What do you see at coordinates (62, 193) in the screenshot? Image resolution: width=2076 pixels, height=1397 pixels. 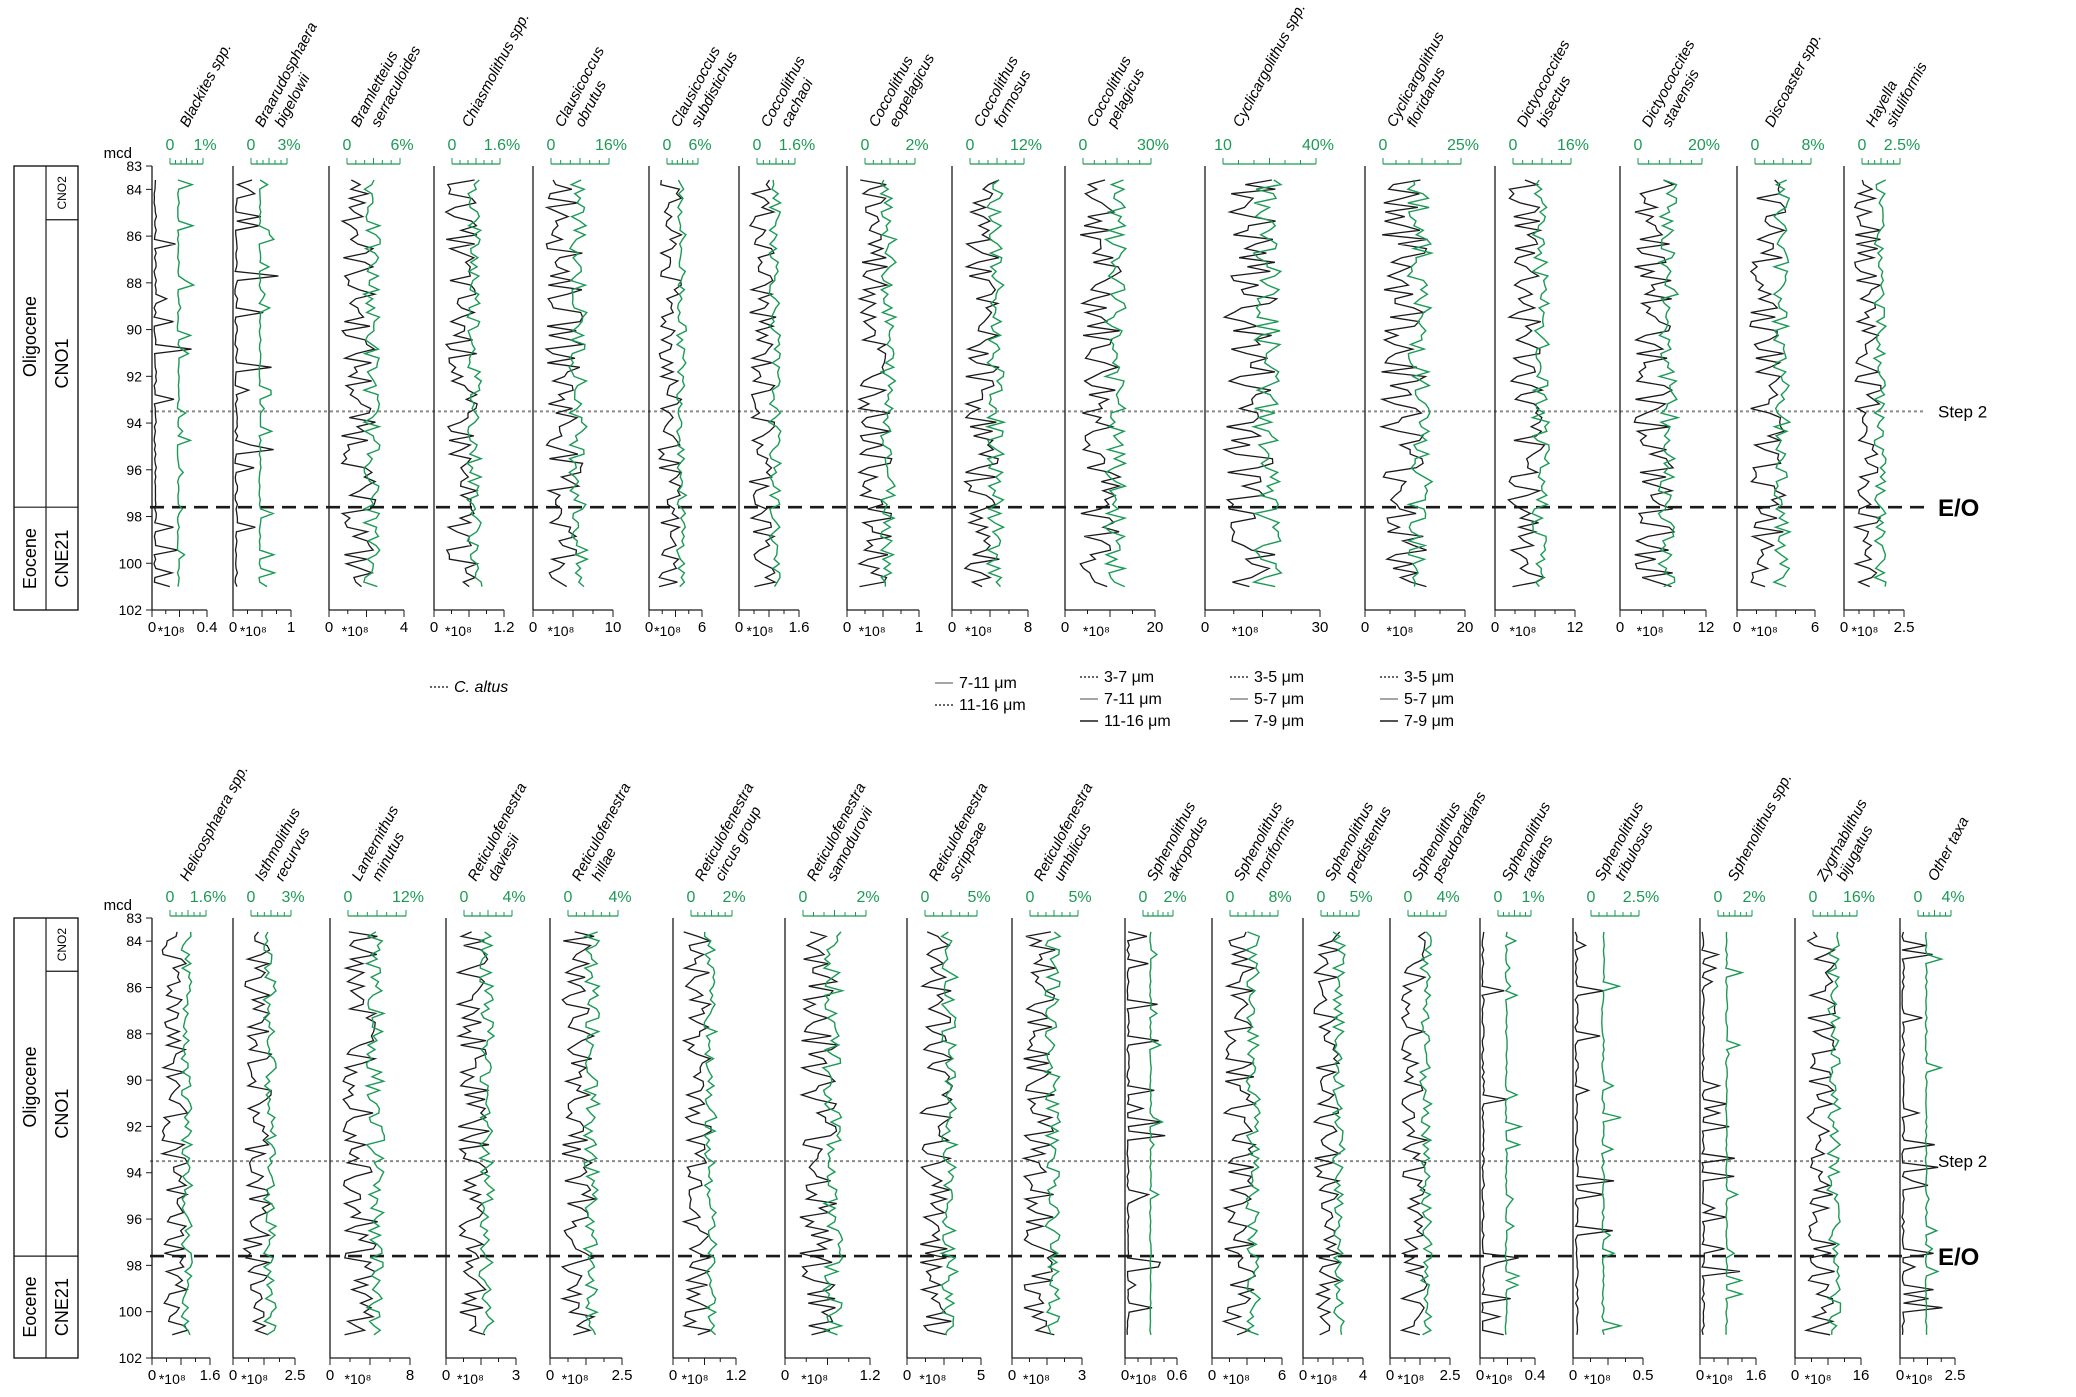 I see `zone-label-cno2: CNO2` at bounding box center [62, 193].